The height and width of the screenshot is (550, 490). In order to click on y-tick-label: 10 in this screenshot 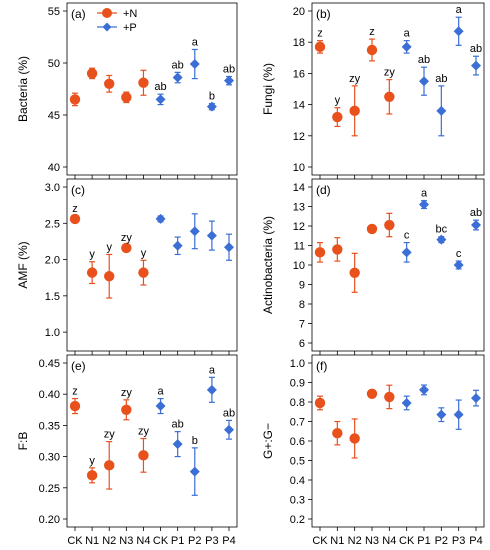, I will do `click(299, 168)`.